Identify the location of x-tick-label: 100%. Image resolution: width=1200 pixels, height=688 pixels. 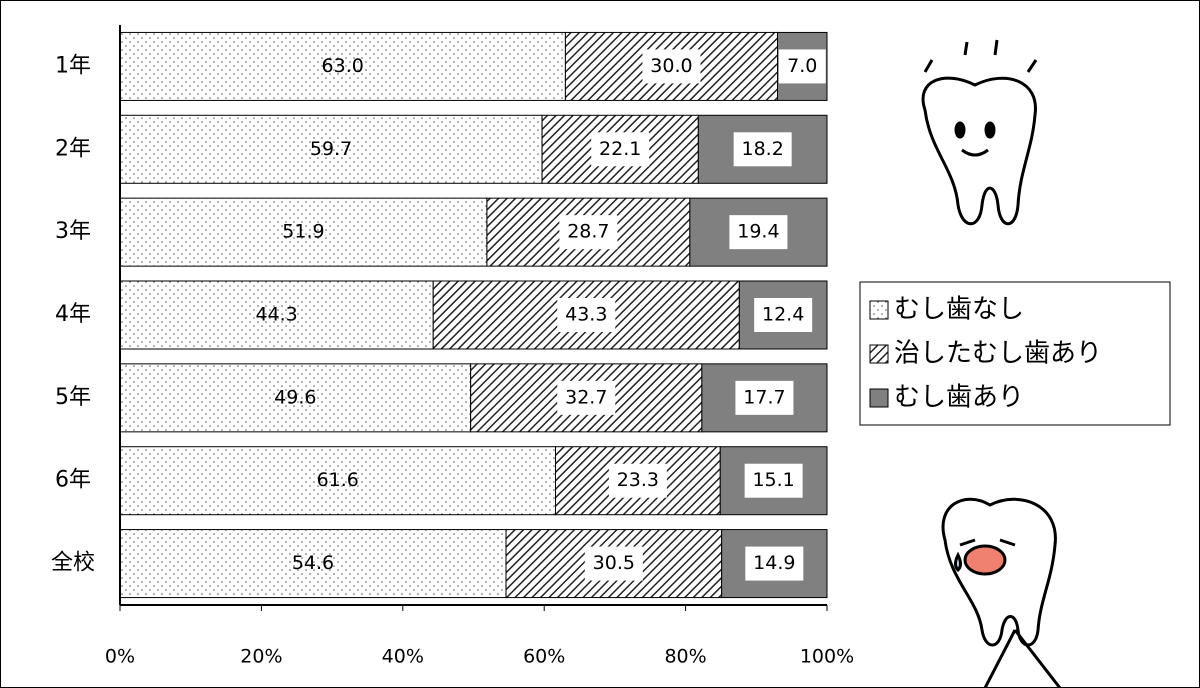
(827, 657).